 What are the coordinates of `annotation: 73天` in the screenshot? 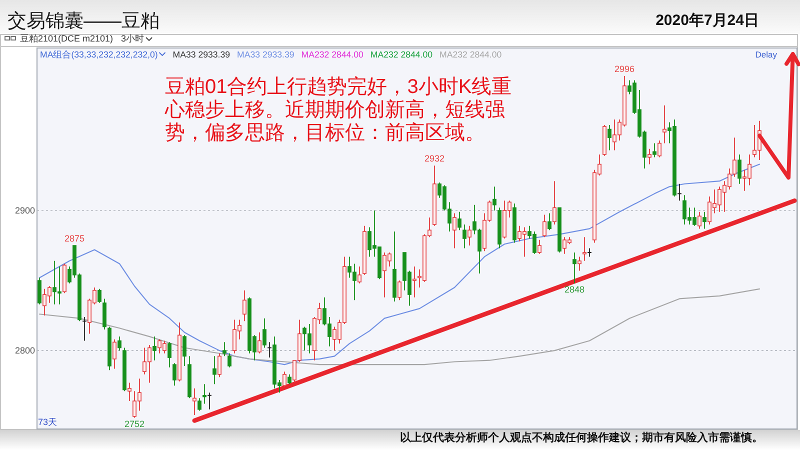 It's located at (48, 422).